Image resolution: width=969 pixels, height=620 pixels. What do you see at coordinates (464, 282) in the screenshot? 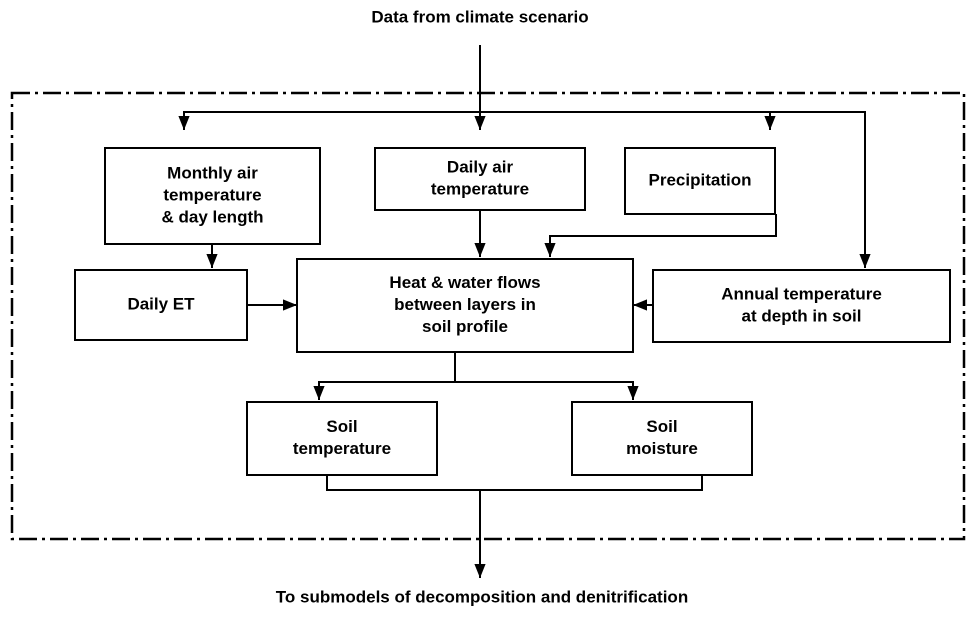
I see `node-label: Heat & water flows` at bounding box center [464, 282].